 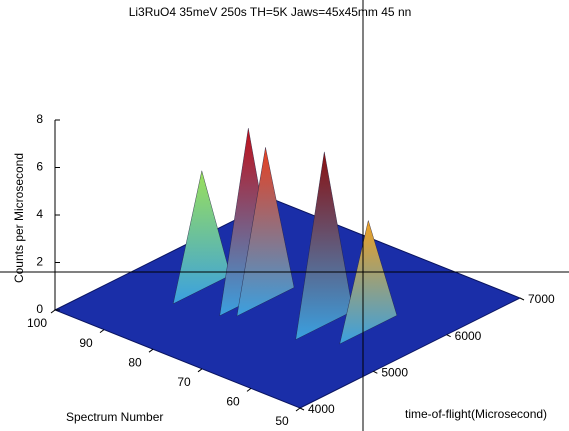 I want to click on z-tick-label: 8, so click(x=39, y=119).